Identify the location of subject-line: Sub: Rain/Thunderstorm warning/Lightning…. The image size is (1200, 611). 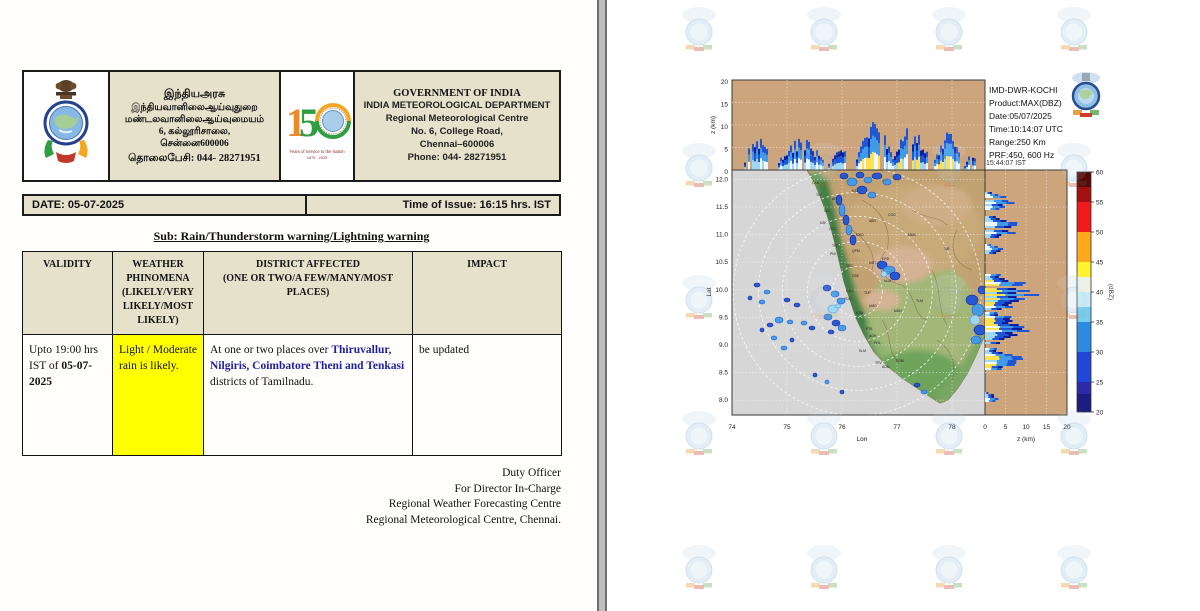
(291, 236).